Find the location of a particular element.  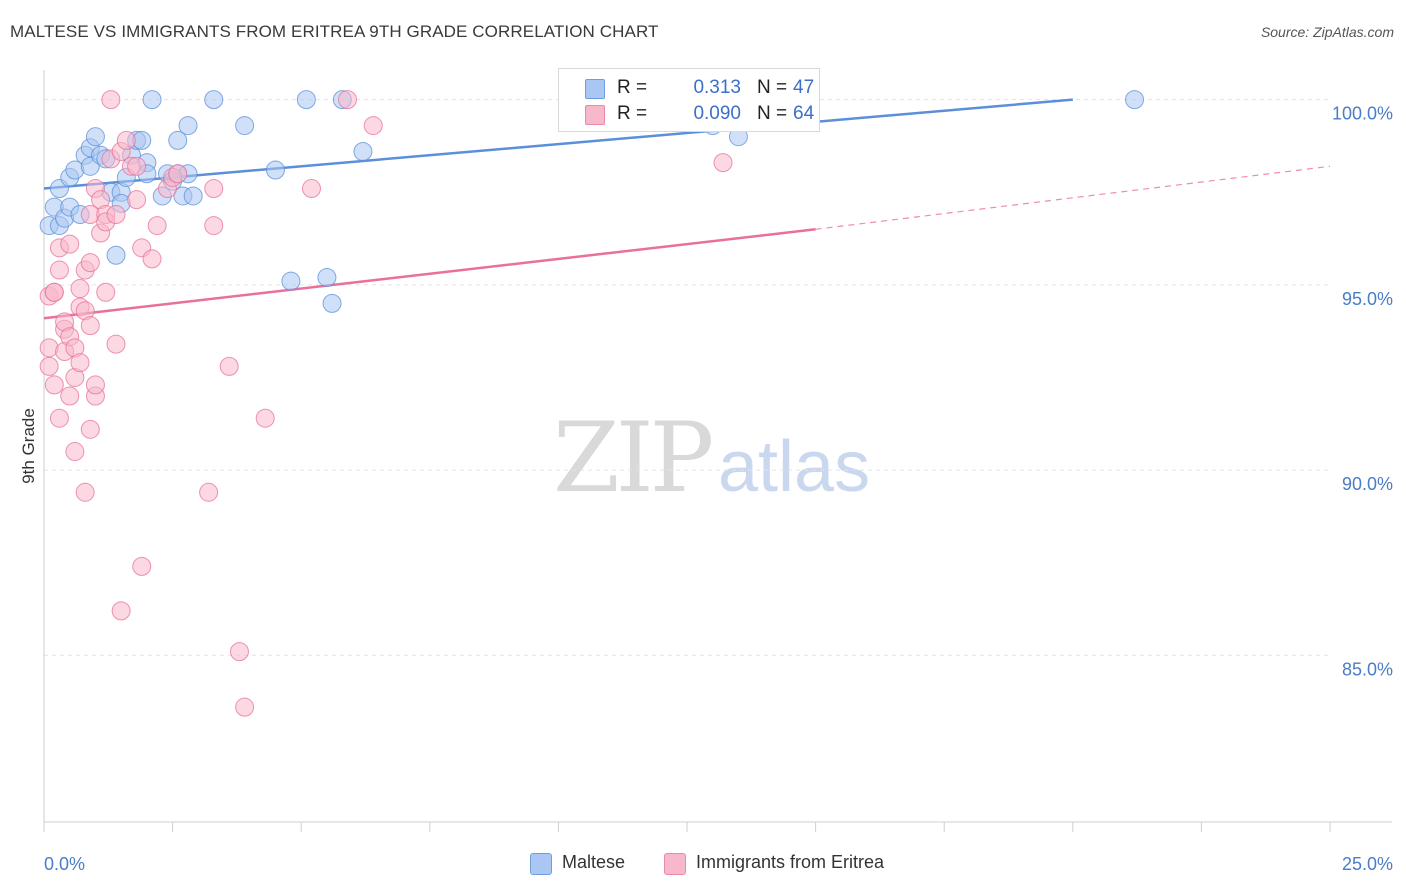

maltese-trend-line is located at coordinates (558, 144).